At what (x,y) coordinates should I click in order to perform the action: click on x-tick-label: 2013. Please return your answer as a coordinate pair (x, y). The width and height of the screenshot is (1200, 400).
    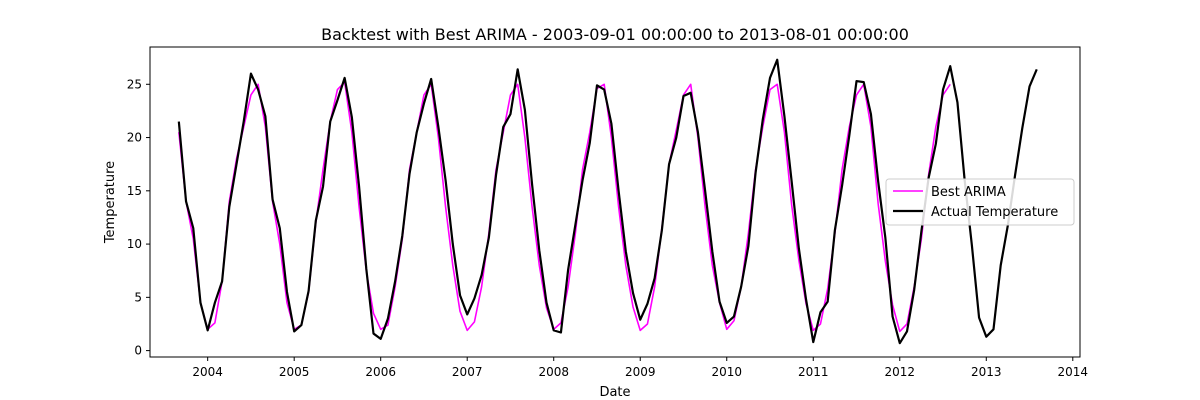
    Looking at the image, I should click on (986, 372).